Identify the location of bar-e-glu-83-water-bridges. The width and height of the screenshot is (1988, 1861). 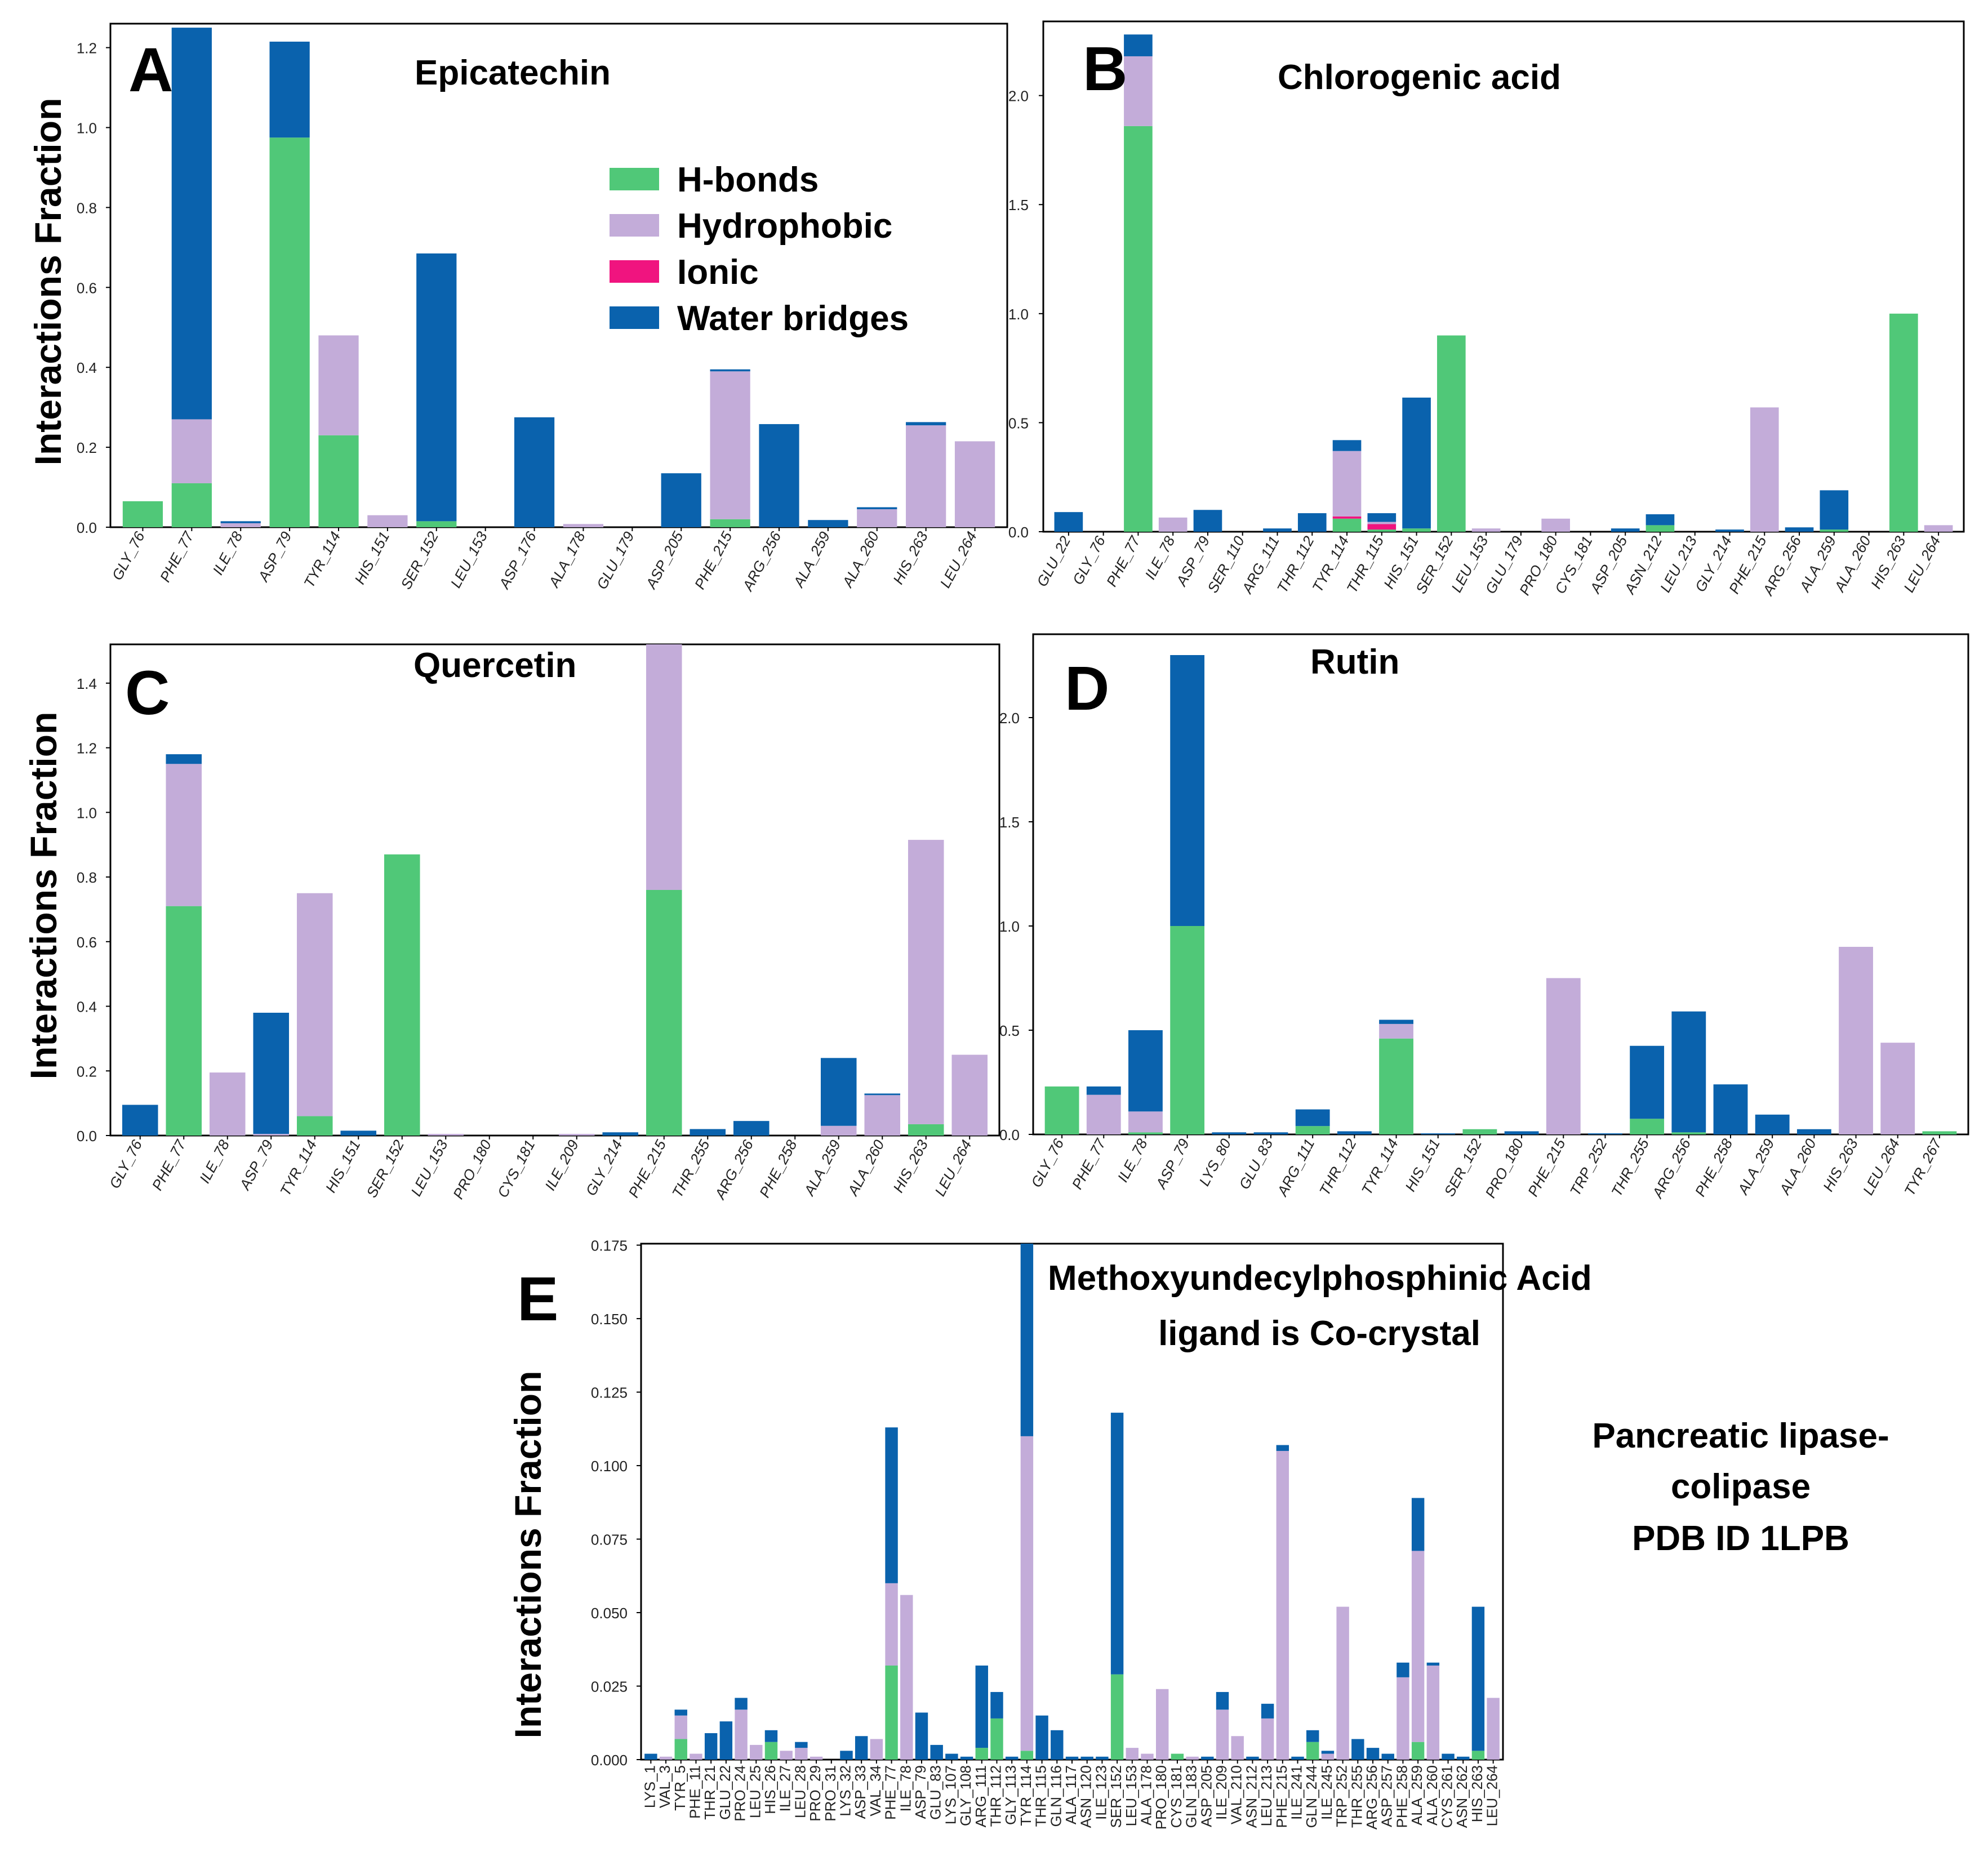
(936, 1752).